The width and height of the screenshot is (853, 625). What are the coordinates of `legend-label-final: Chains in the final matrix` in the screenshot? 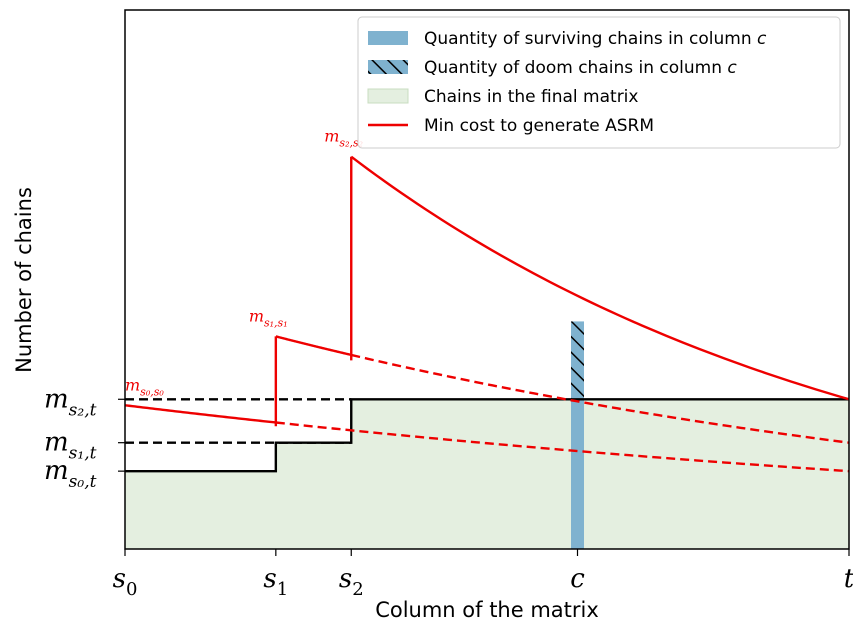 It's located at (531, 97).